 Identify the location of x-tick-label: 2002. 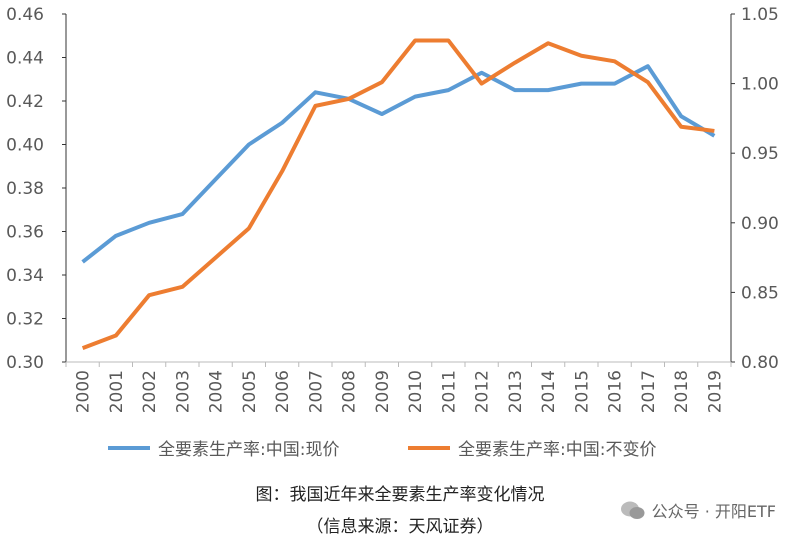
(150, 391).